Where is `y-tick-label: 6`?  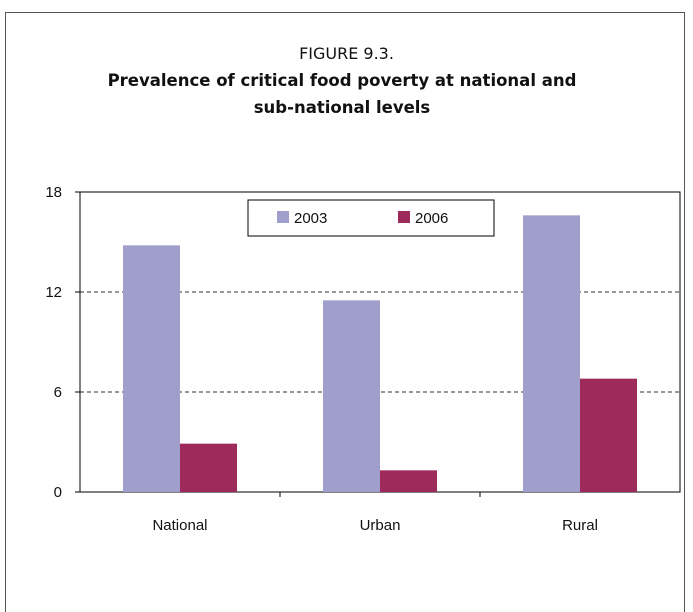 y-tick-label: 6 is located at coordinates (58, 392).